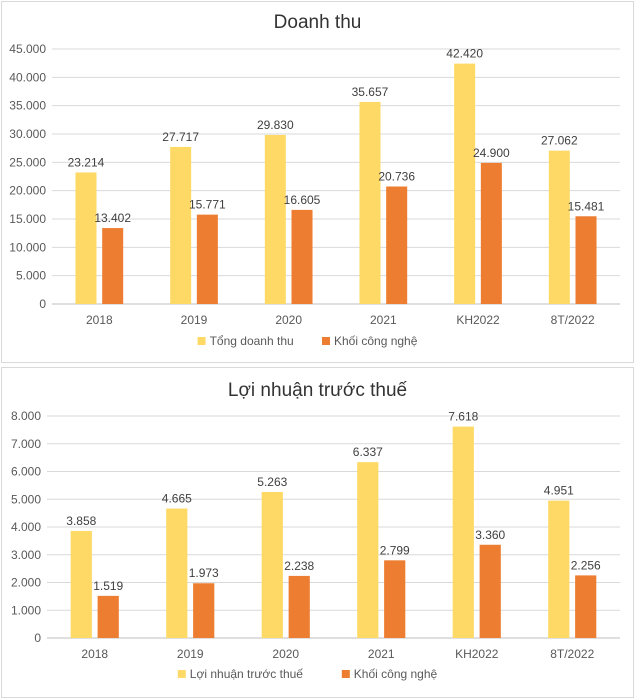  Describe the element at coordinates (26, 472) in the screenshot. I see `y-tick-label: 6.000` at that location.